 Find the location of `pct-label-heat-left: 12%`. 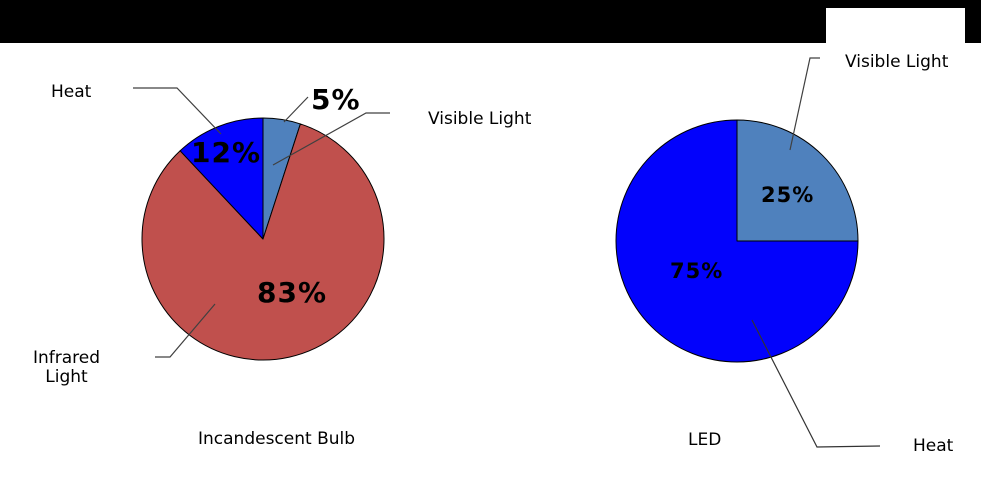

pct-label-heat-left: 12% is located at coordinates (226, 152).